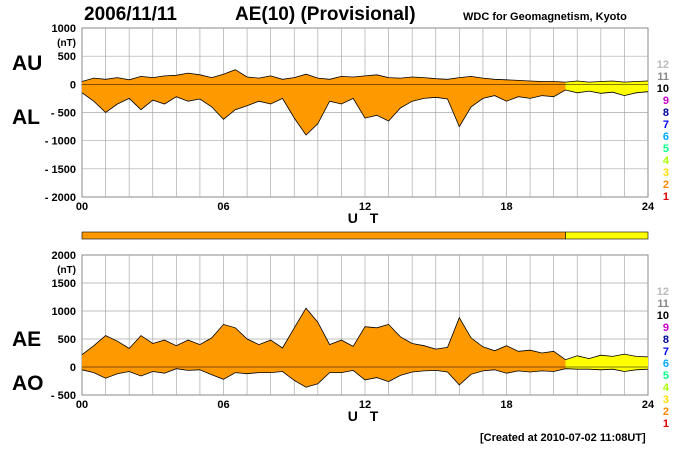  What do you see at coordinates (365, 334) in the screenshot?
I see `series-line-ae` at bounding box center [365, 334].